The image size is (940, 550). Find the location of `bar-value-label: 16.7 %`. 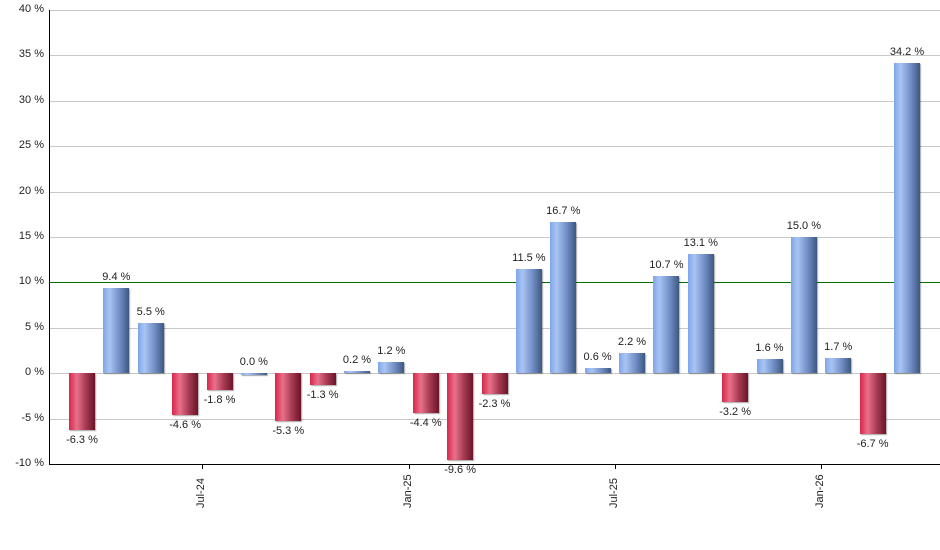

bar-value-label: 16.7 % is located at coordinates (563, 210).